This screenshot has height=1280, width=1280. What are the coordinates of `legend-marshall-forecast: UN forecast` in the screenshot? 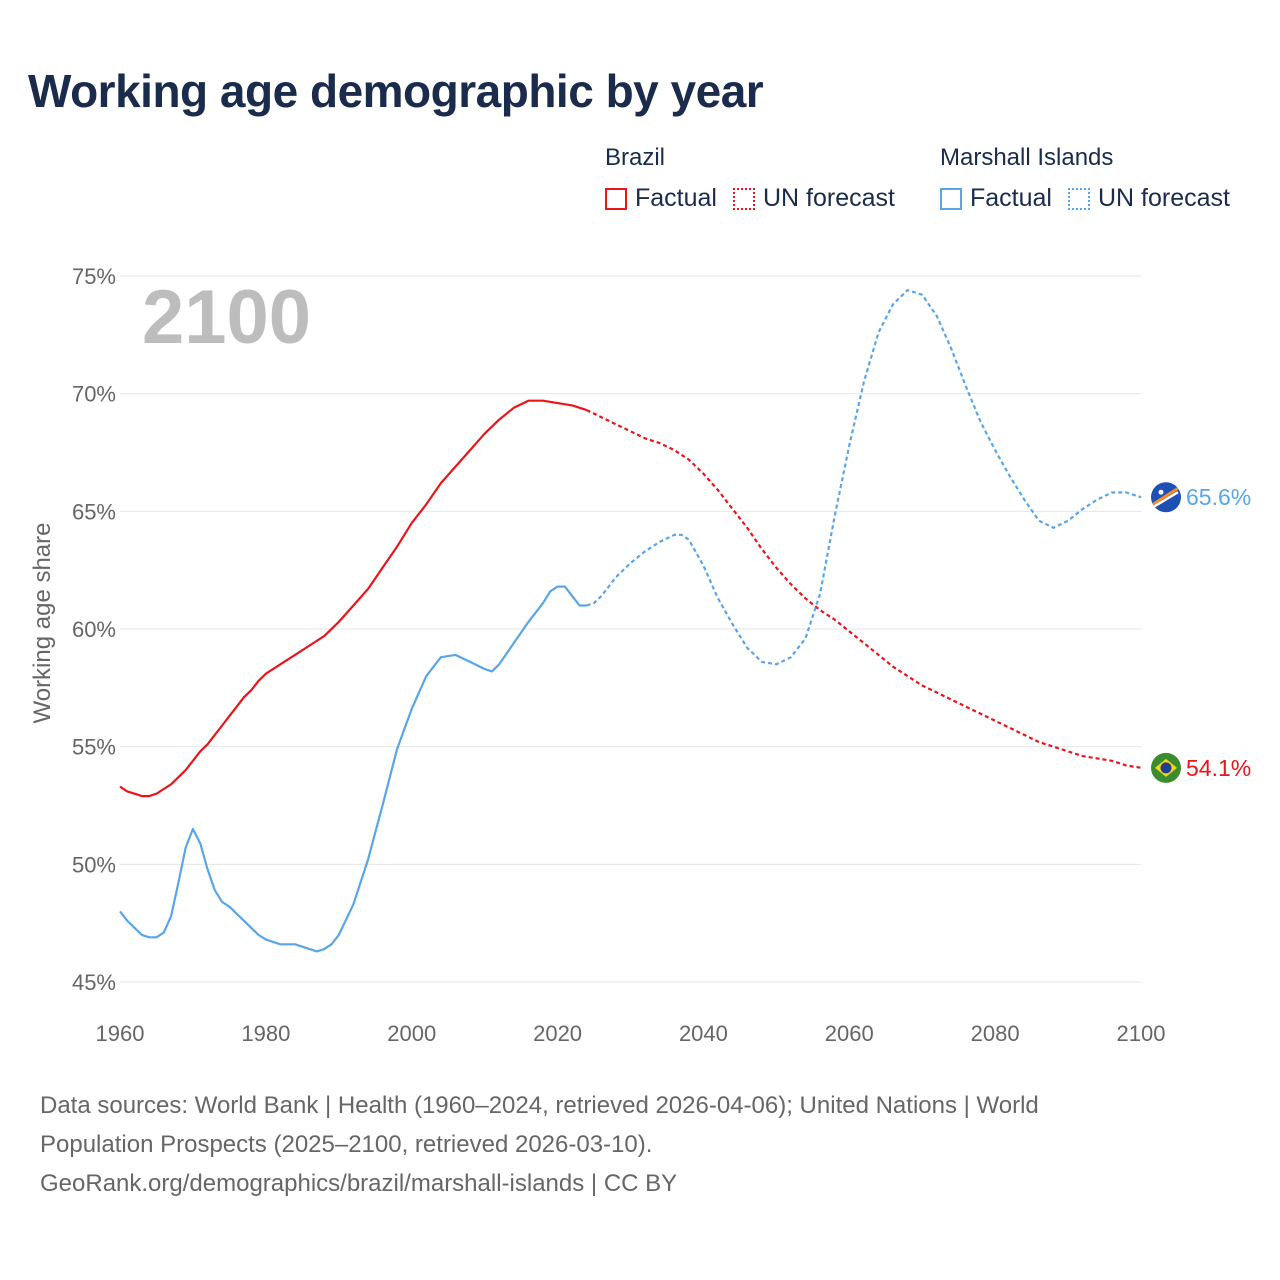 It's located at (1148, 198).